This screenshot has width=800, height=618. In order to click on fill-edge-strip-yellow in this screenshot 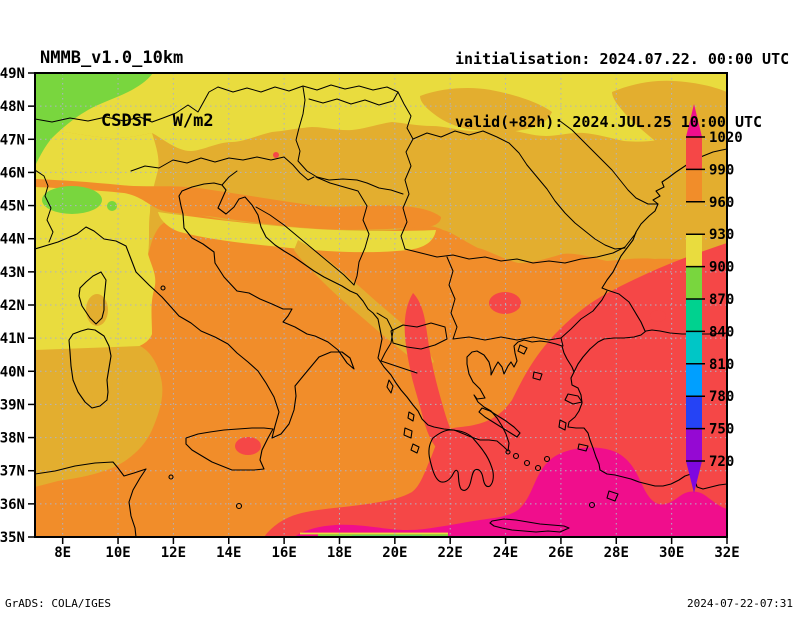, I will do `click(374, 533)`.